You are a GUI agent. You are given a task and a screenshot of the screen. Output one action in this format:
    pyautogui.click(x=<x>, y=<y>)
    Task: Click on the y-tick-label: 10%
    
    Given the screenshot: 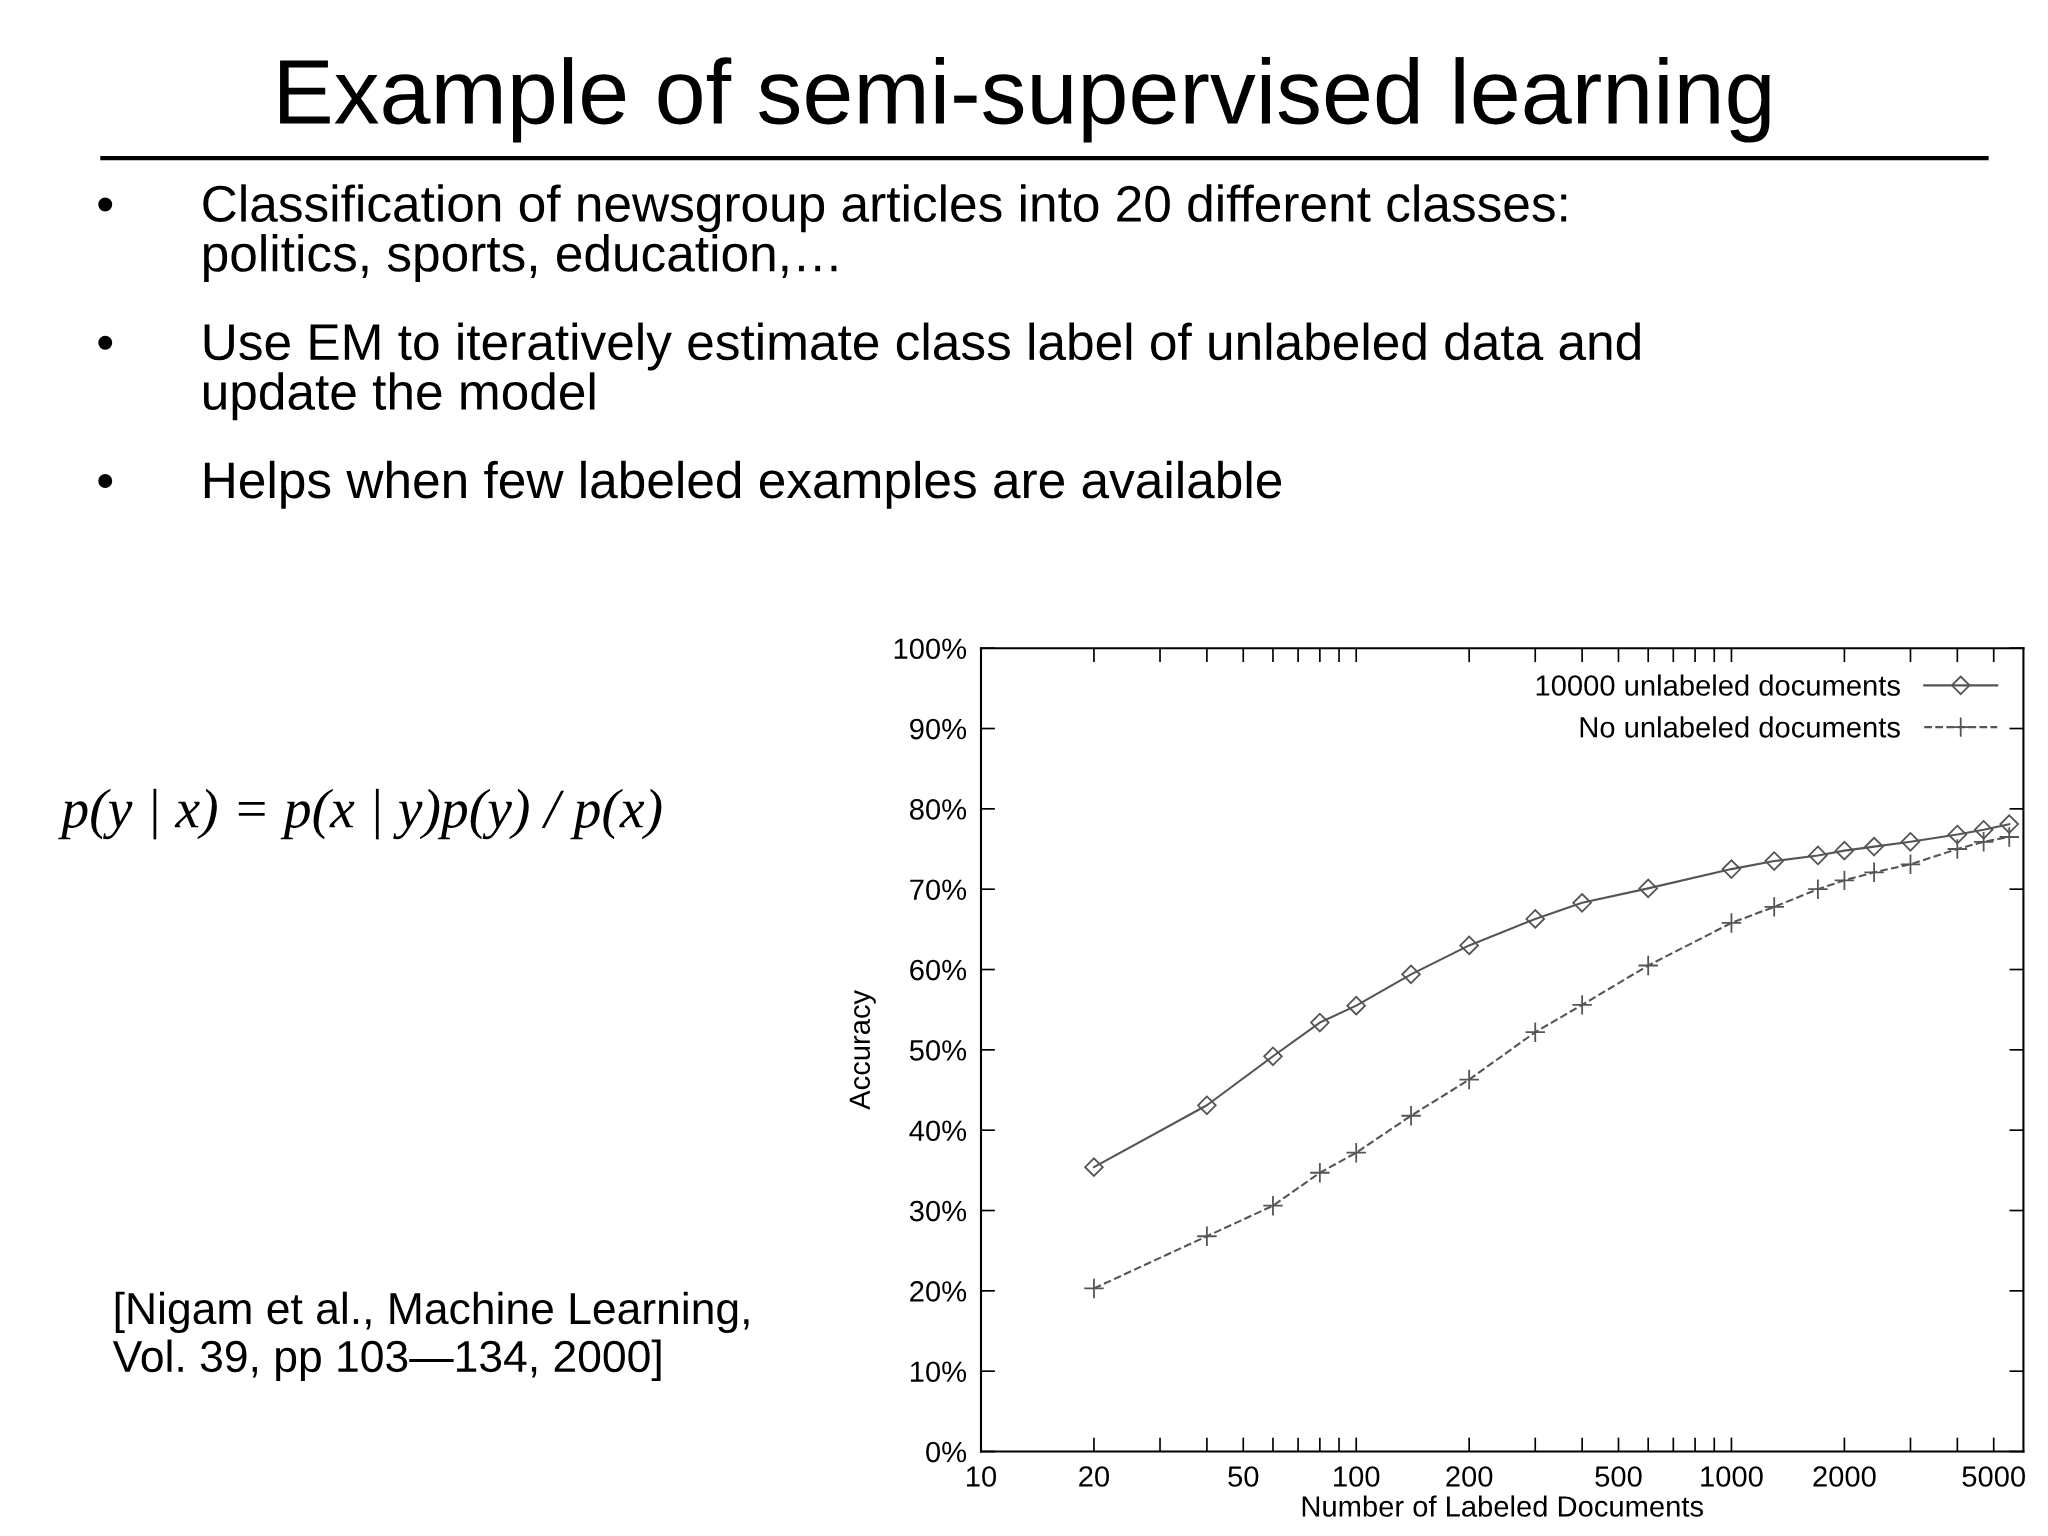 What is the action you would take?
    pyautogui.click(x=938, y=1372)
    